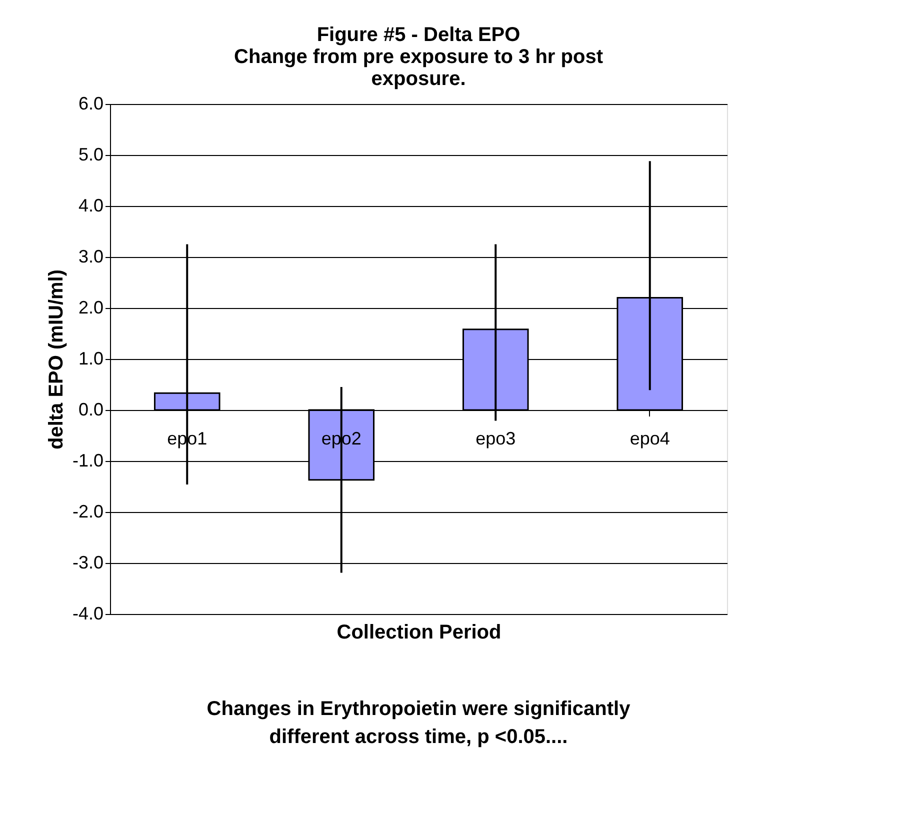 The image size is (912, 815). I want to click on y-tick-label: -1.0, so click(88, 460).